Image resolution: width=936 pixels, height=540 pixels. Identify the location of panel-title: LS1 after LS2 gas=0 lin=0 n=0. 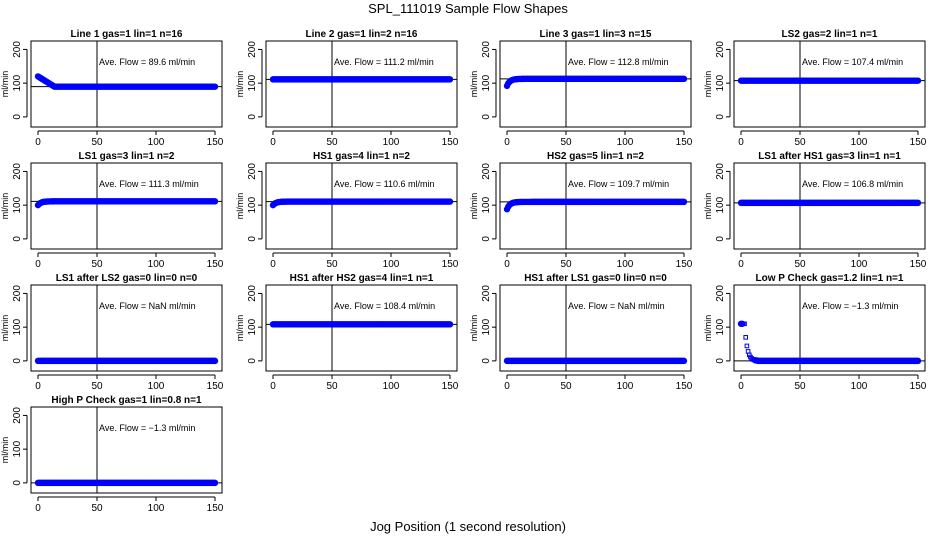
(127, 278).